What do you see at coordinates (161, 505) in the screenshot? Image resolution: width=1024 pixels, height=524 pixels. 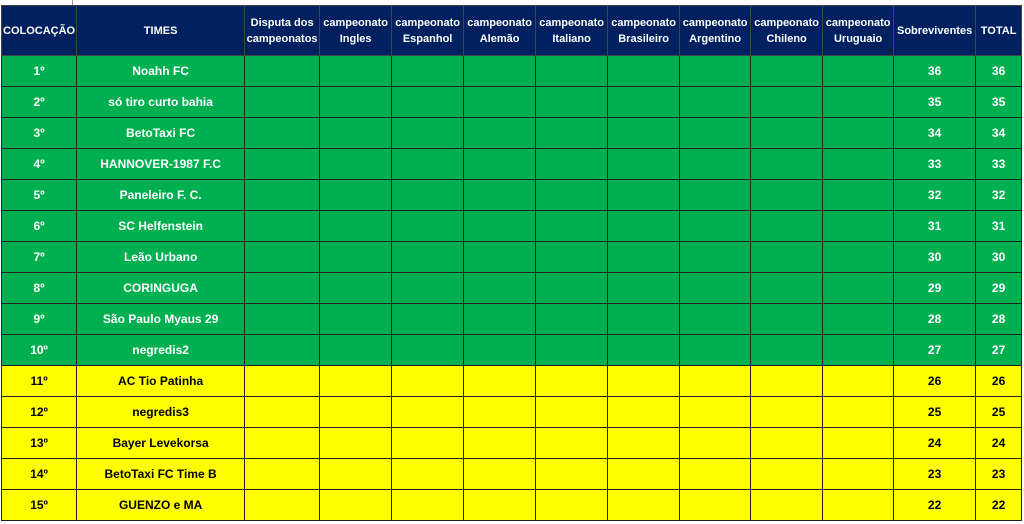 I see `team-cell: GUENZO e MA` at bounding box center [161, 505].